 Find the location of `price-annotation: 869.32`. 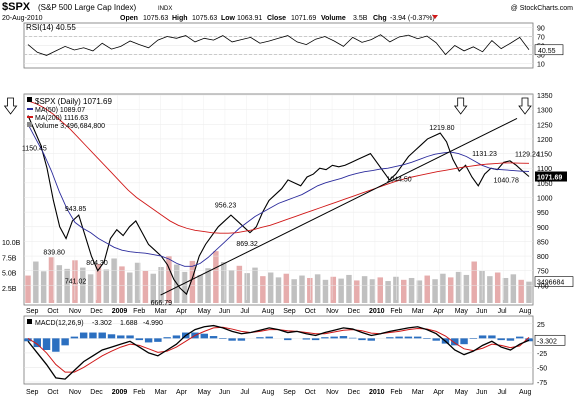

price-annotation: 869.32 is located at coordinates (247, 244).